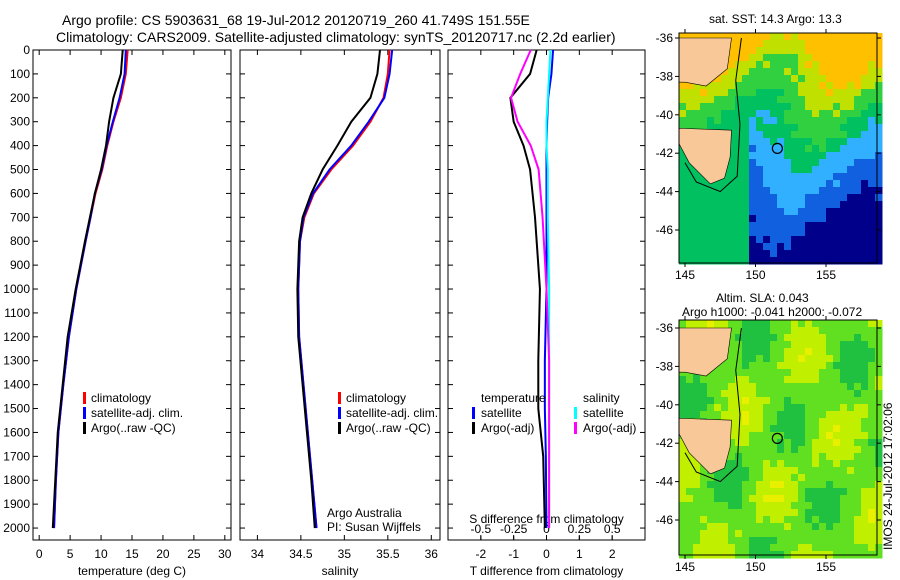  Describe the element at coordinates (301, 554) in the screenshot. I see `x-tick-label: 34.5` at that location.